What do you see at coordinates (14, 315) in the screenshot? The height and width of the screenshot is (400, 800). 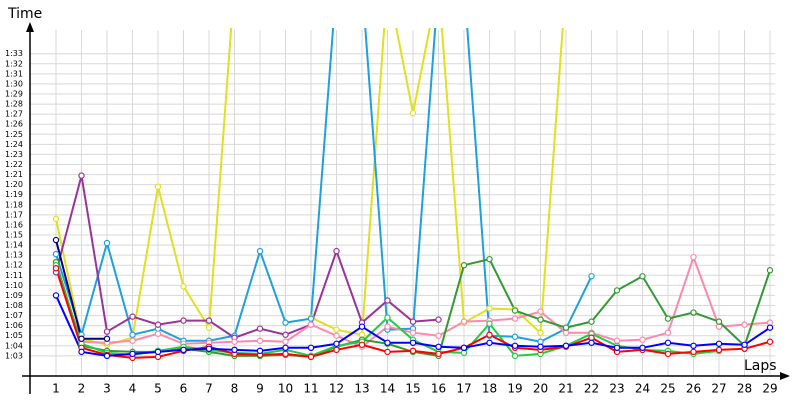 I see `y-tick-label: 1:07` at bounding box center [14, 315].